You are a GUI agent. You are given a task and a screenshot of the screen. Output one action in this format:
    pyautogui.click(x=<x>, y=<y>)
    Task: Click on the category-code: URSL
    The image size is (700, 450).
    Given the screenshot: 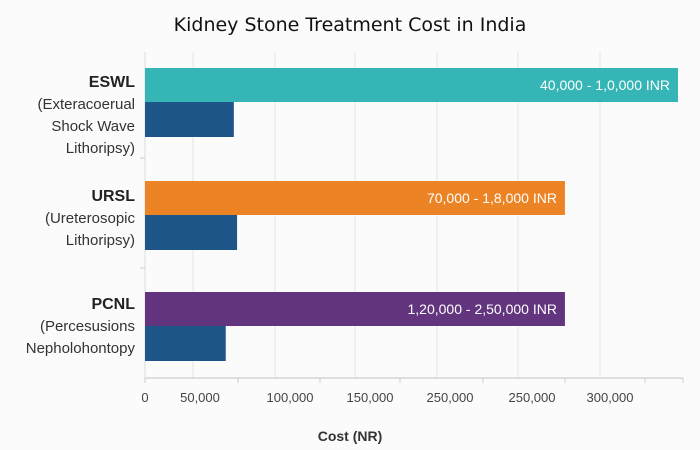 What is the action you would take?
    pyautogui.click(x=113, y=196)
    